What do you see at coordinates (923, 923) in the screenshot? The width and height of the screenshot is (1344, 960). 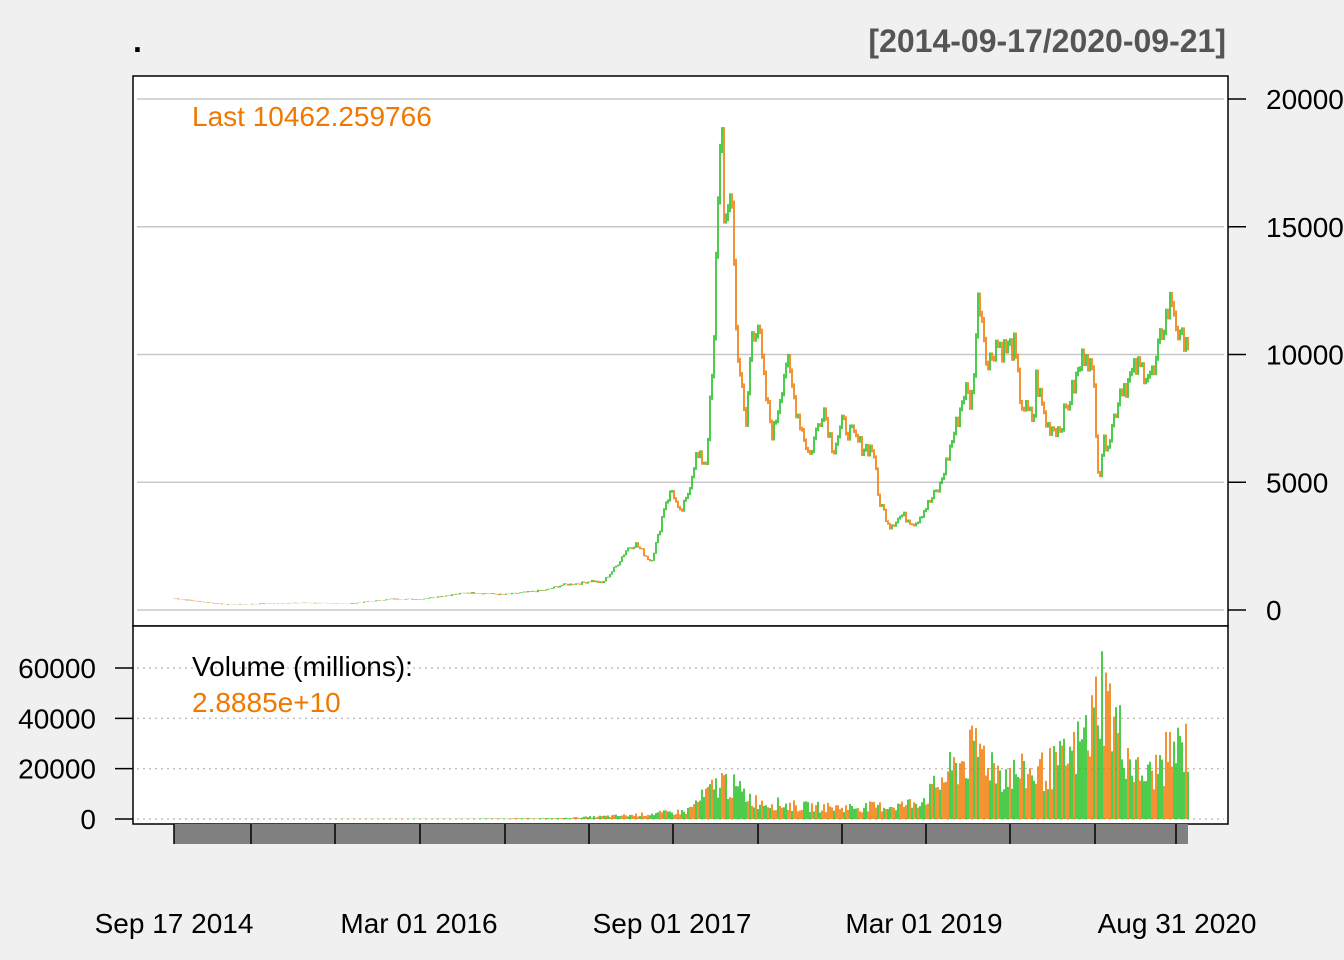 I see `x-tick-label: Mar 01 2019` at bounding box center [923, 923].